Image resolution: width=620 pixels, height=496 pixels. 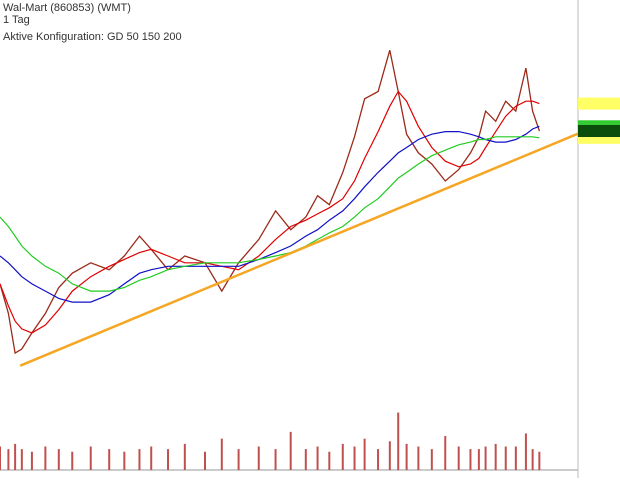 What do you see at coordinates (92, 37) in the screenshot?
I see `config-text: Aktive Konfiguration: GD 50 150 200` at bounding box center [92, 37].